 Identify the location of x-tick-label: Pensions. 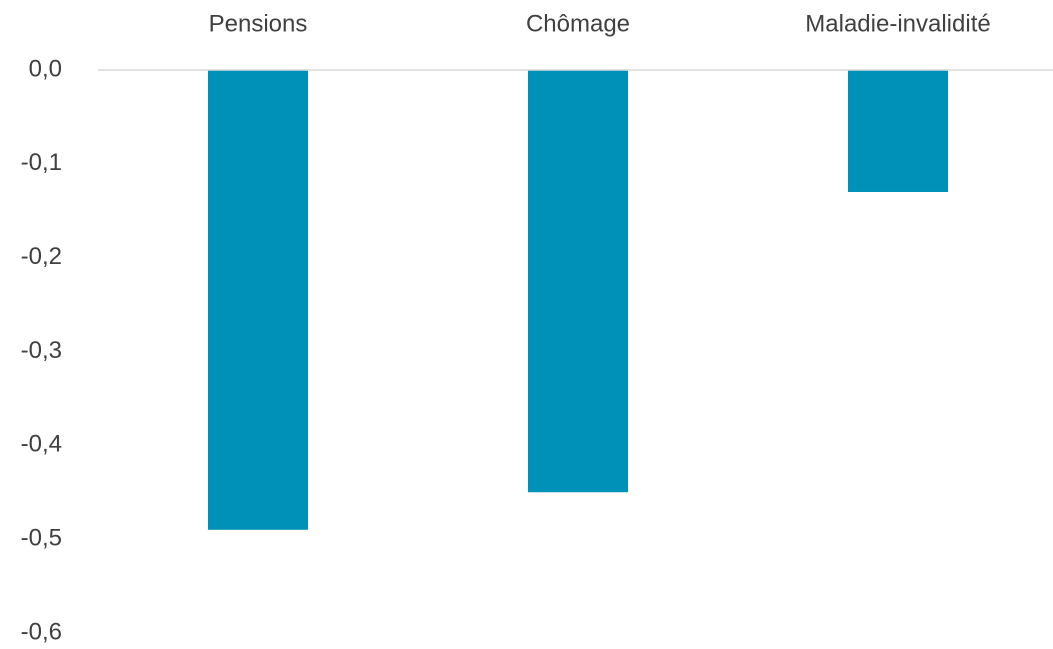
(258, 23).